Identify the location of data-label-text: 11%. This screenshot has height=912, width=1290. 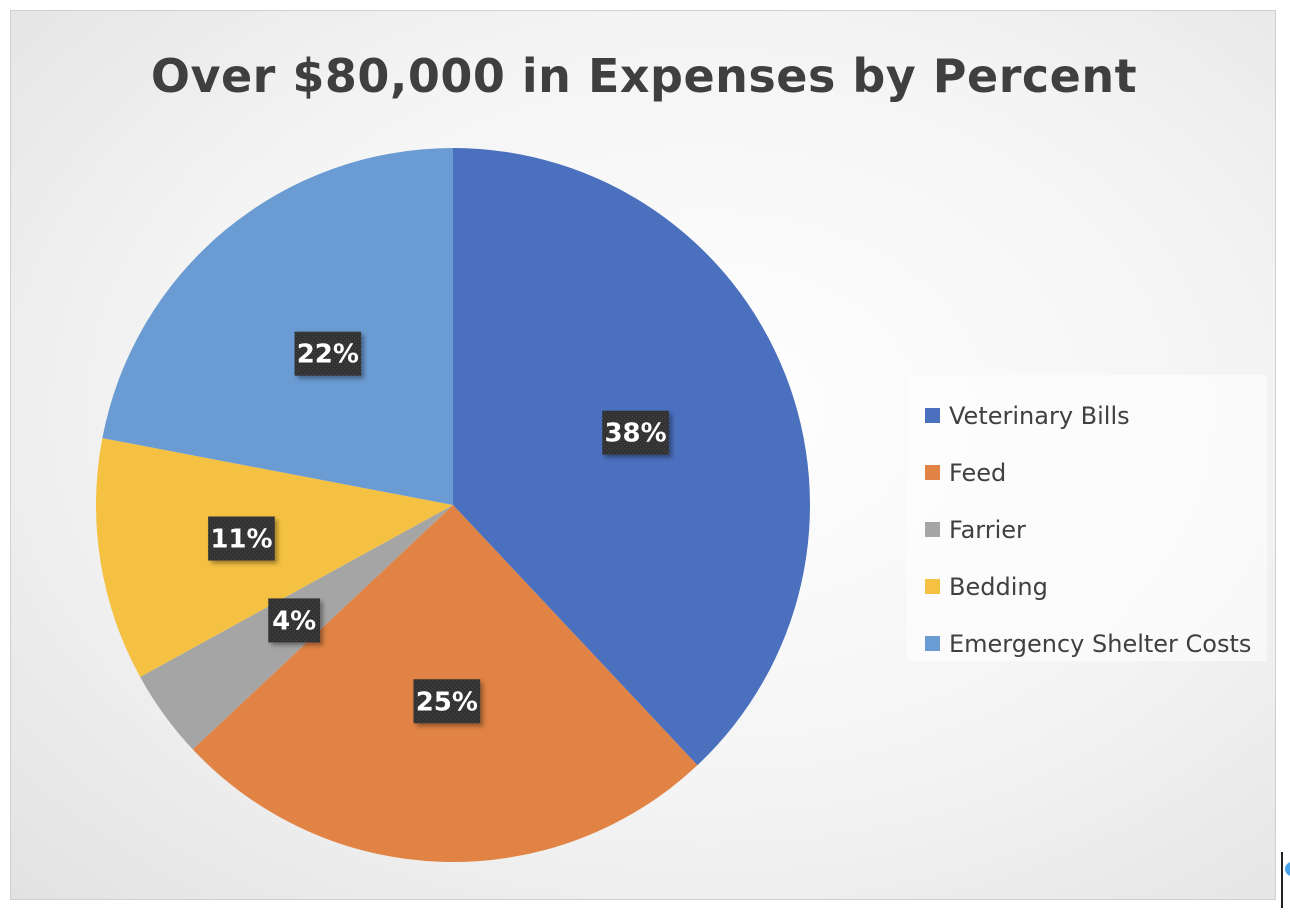
(241, 540).